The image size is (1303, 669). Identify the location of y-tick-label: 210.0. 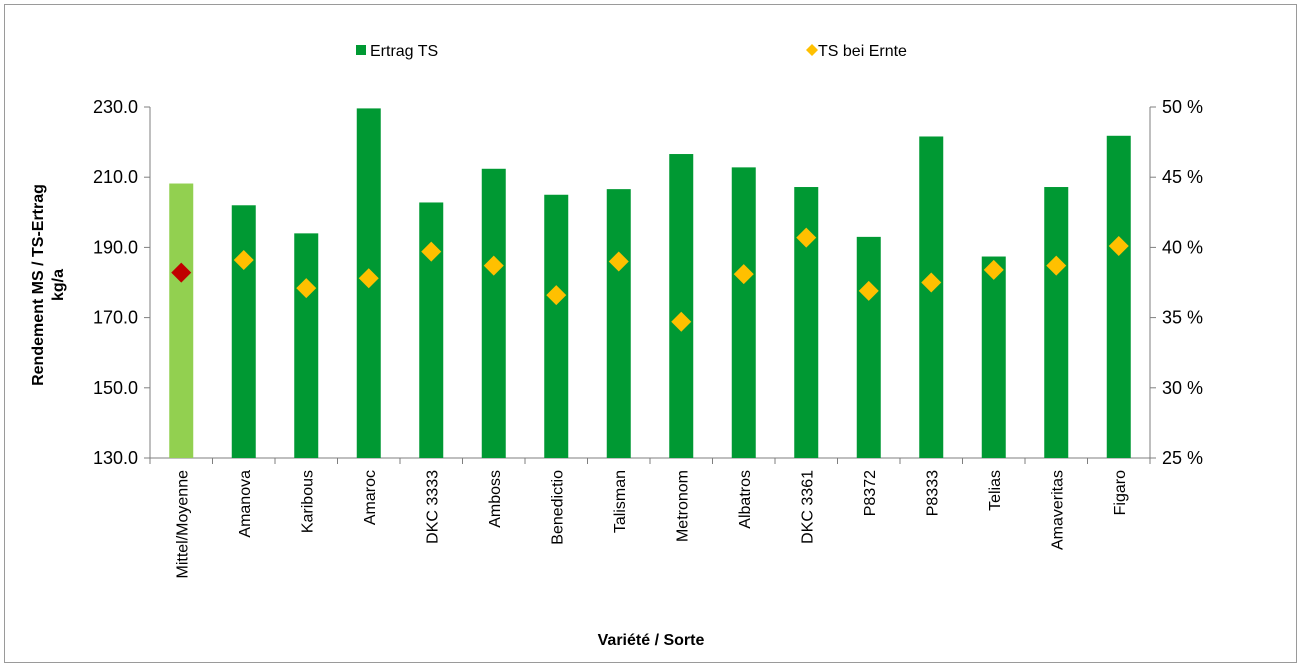
(115, 177).